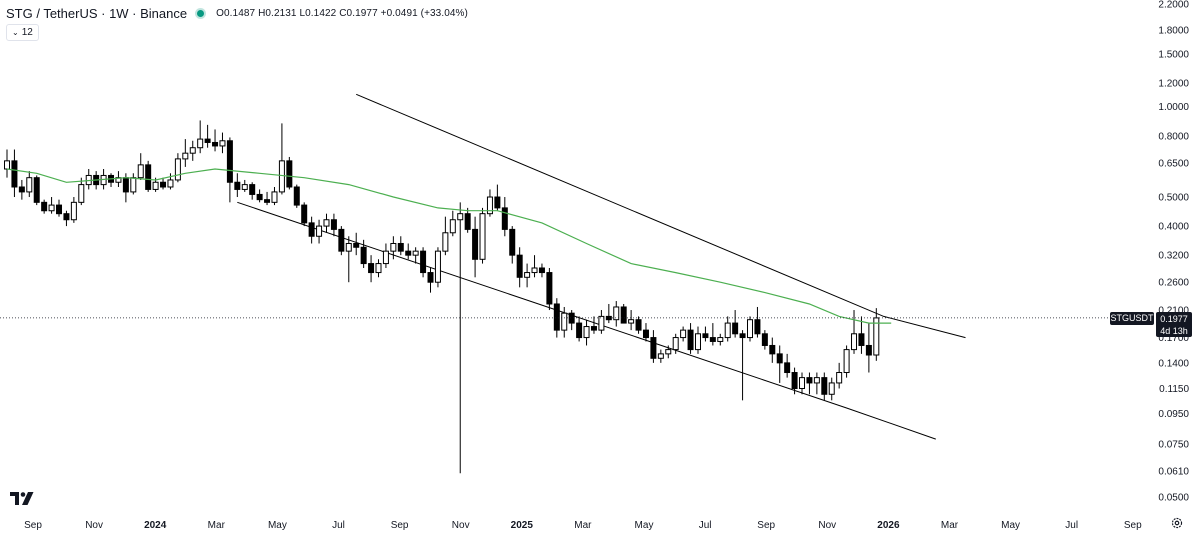  I want to click on y-tick-label: 0.0500, so click(1173, 498).